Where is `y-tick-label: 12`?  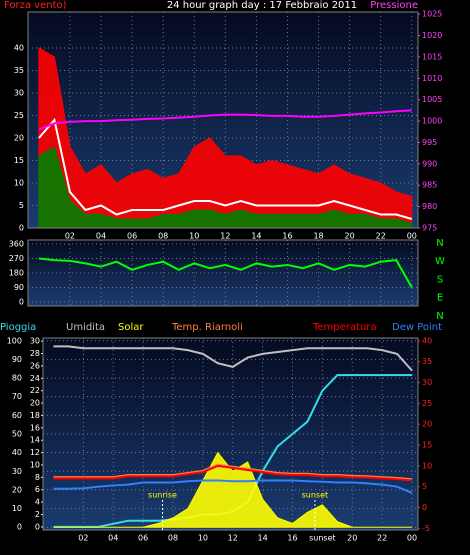
y-tick-label: 12 is located at coordinates (35, 452).